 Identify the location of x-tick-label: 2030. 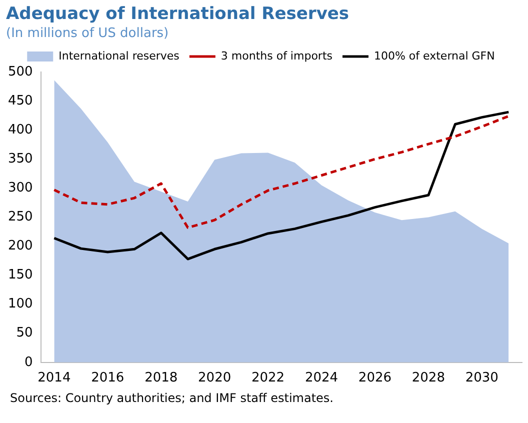
(481, 378).